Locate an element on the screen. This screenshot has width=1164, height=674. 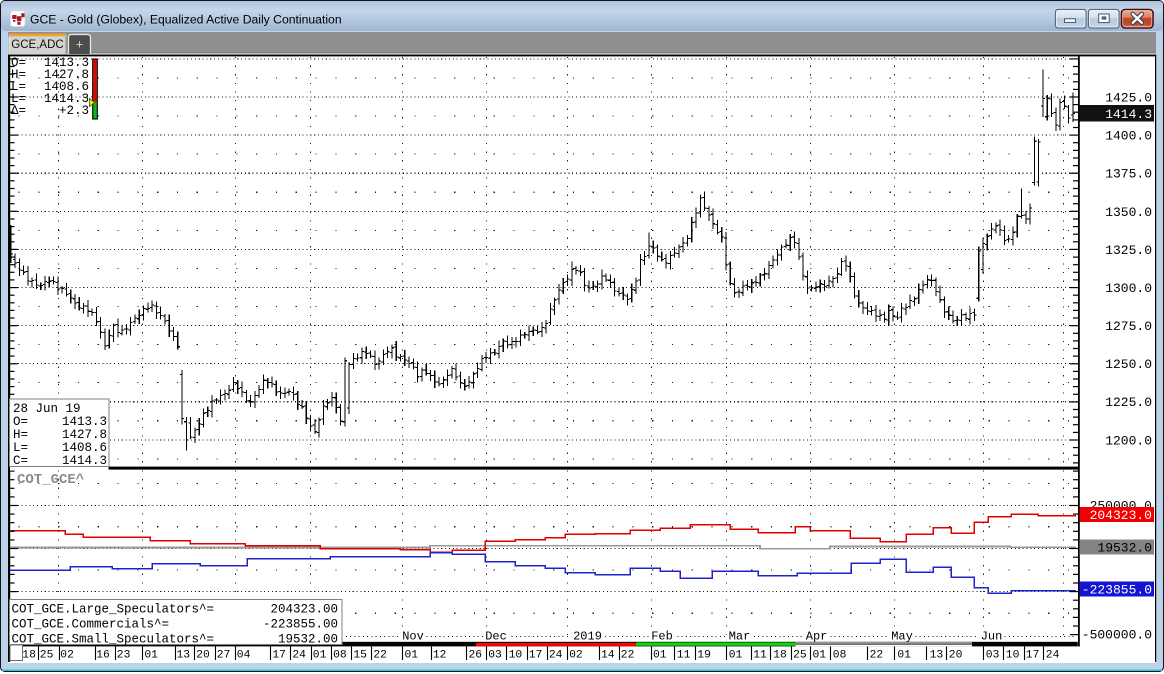
svg-text: 1375.0 is located at coordinates (1128, 174).